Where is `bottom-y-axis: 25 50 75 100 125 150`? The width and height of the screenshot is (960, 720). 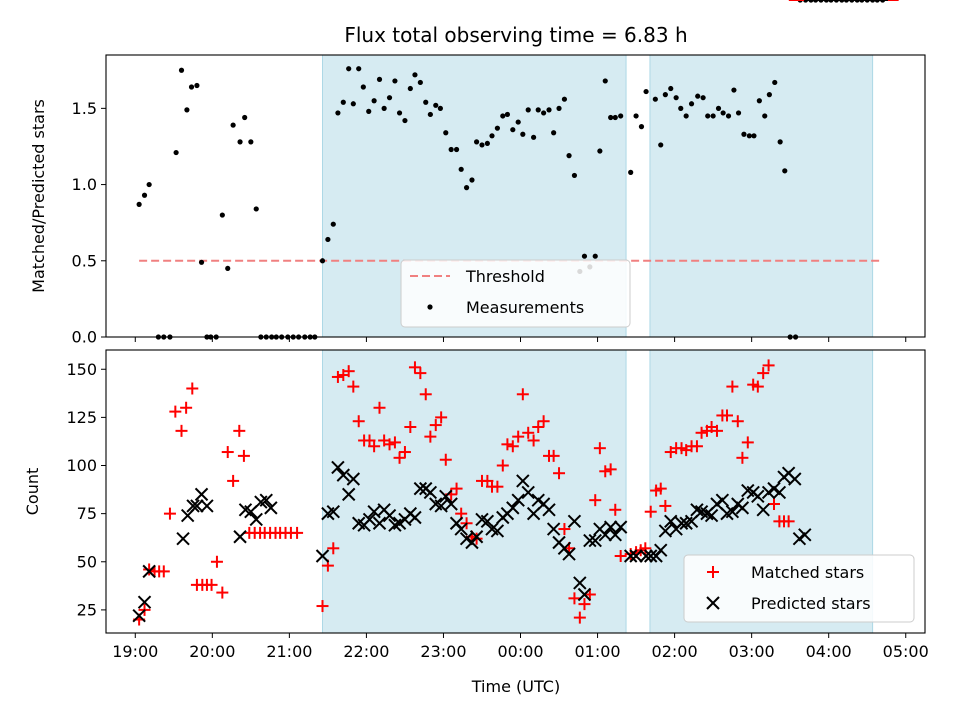 bottom-y-axis: 25 50 75 100 125 150 is located at coordinates (86, 489).